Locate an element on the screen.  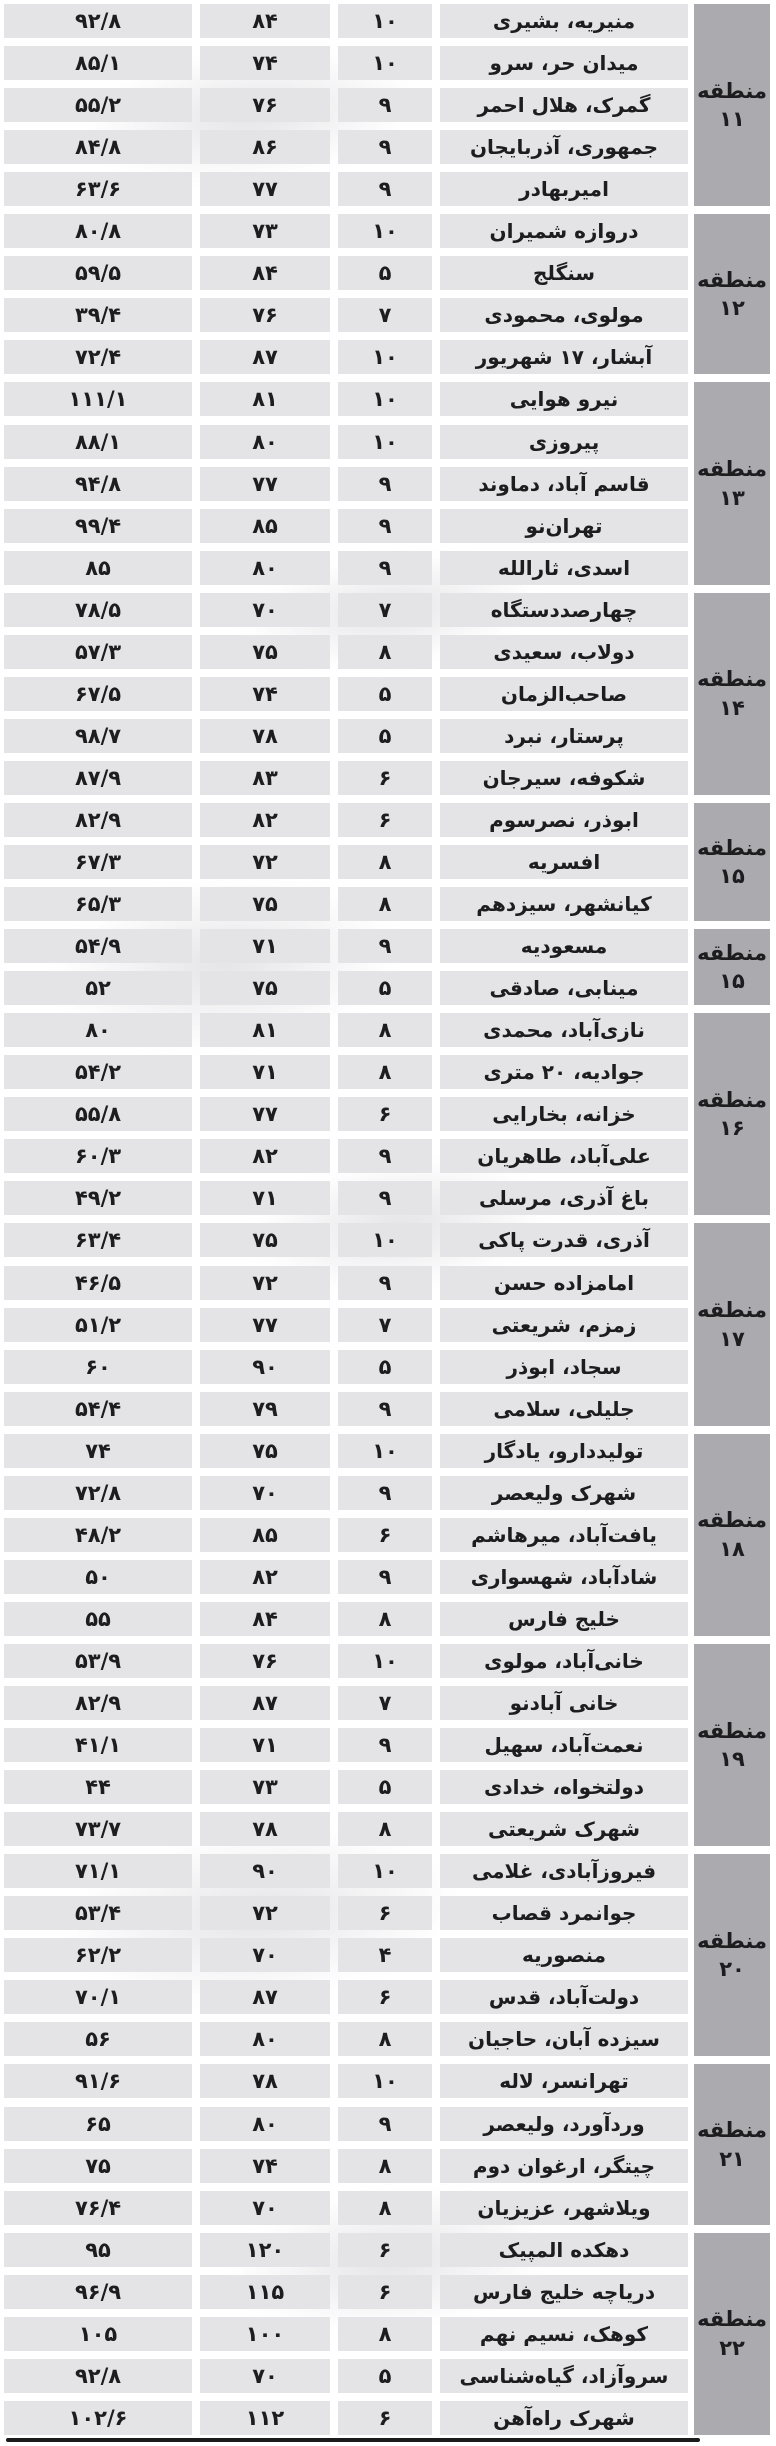
neighborhood-name: شهرک ولیعصر is located at coordinates (564, 1492).